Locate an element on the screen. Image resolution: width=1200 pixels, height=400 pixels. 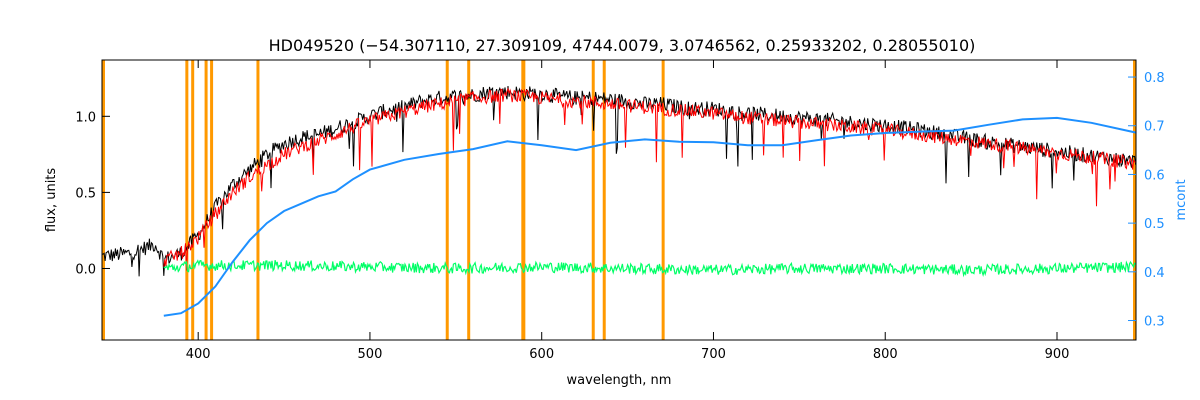
y-axis: 0.0 0.5 1.0 is located at coordinates (92, 193).